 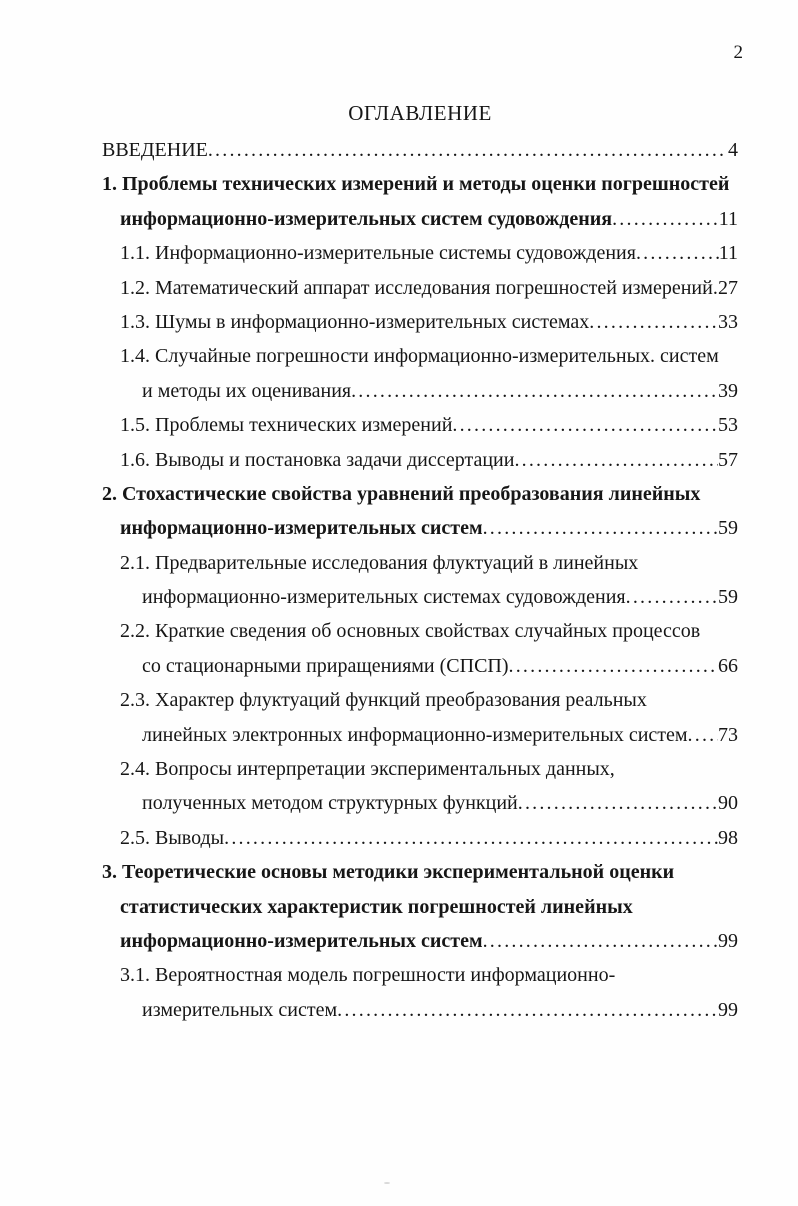 What do you see at coordinates (728, 390) in the screenshot?
I see `toc-page-ref: 39` at bounding box center [728, 390].